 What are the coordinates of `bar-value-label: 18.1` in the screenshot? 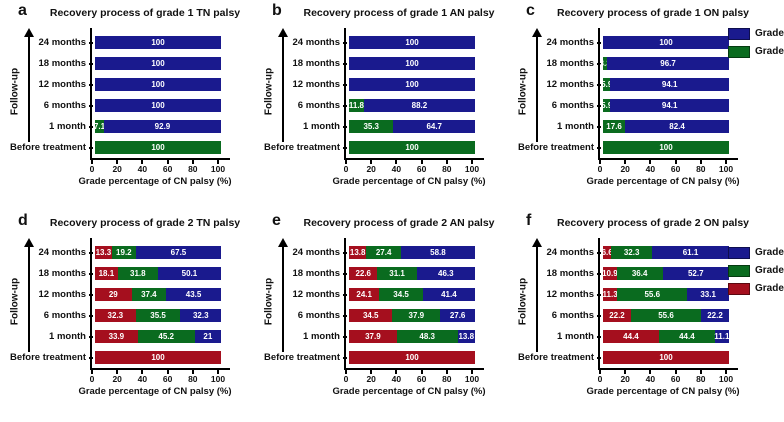 It's located at (106, 273).